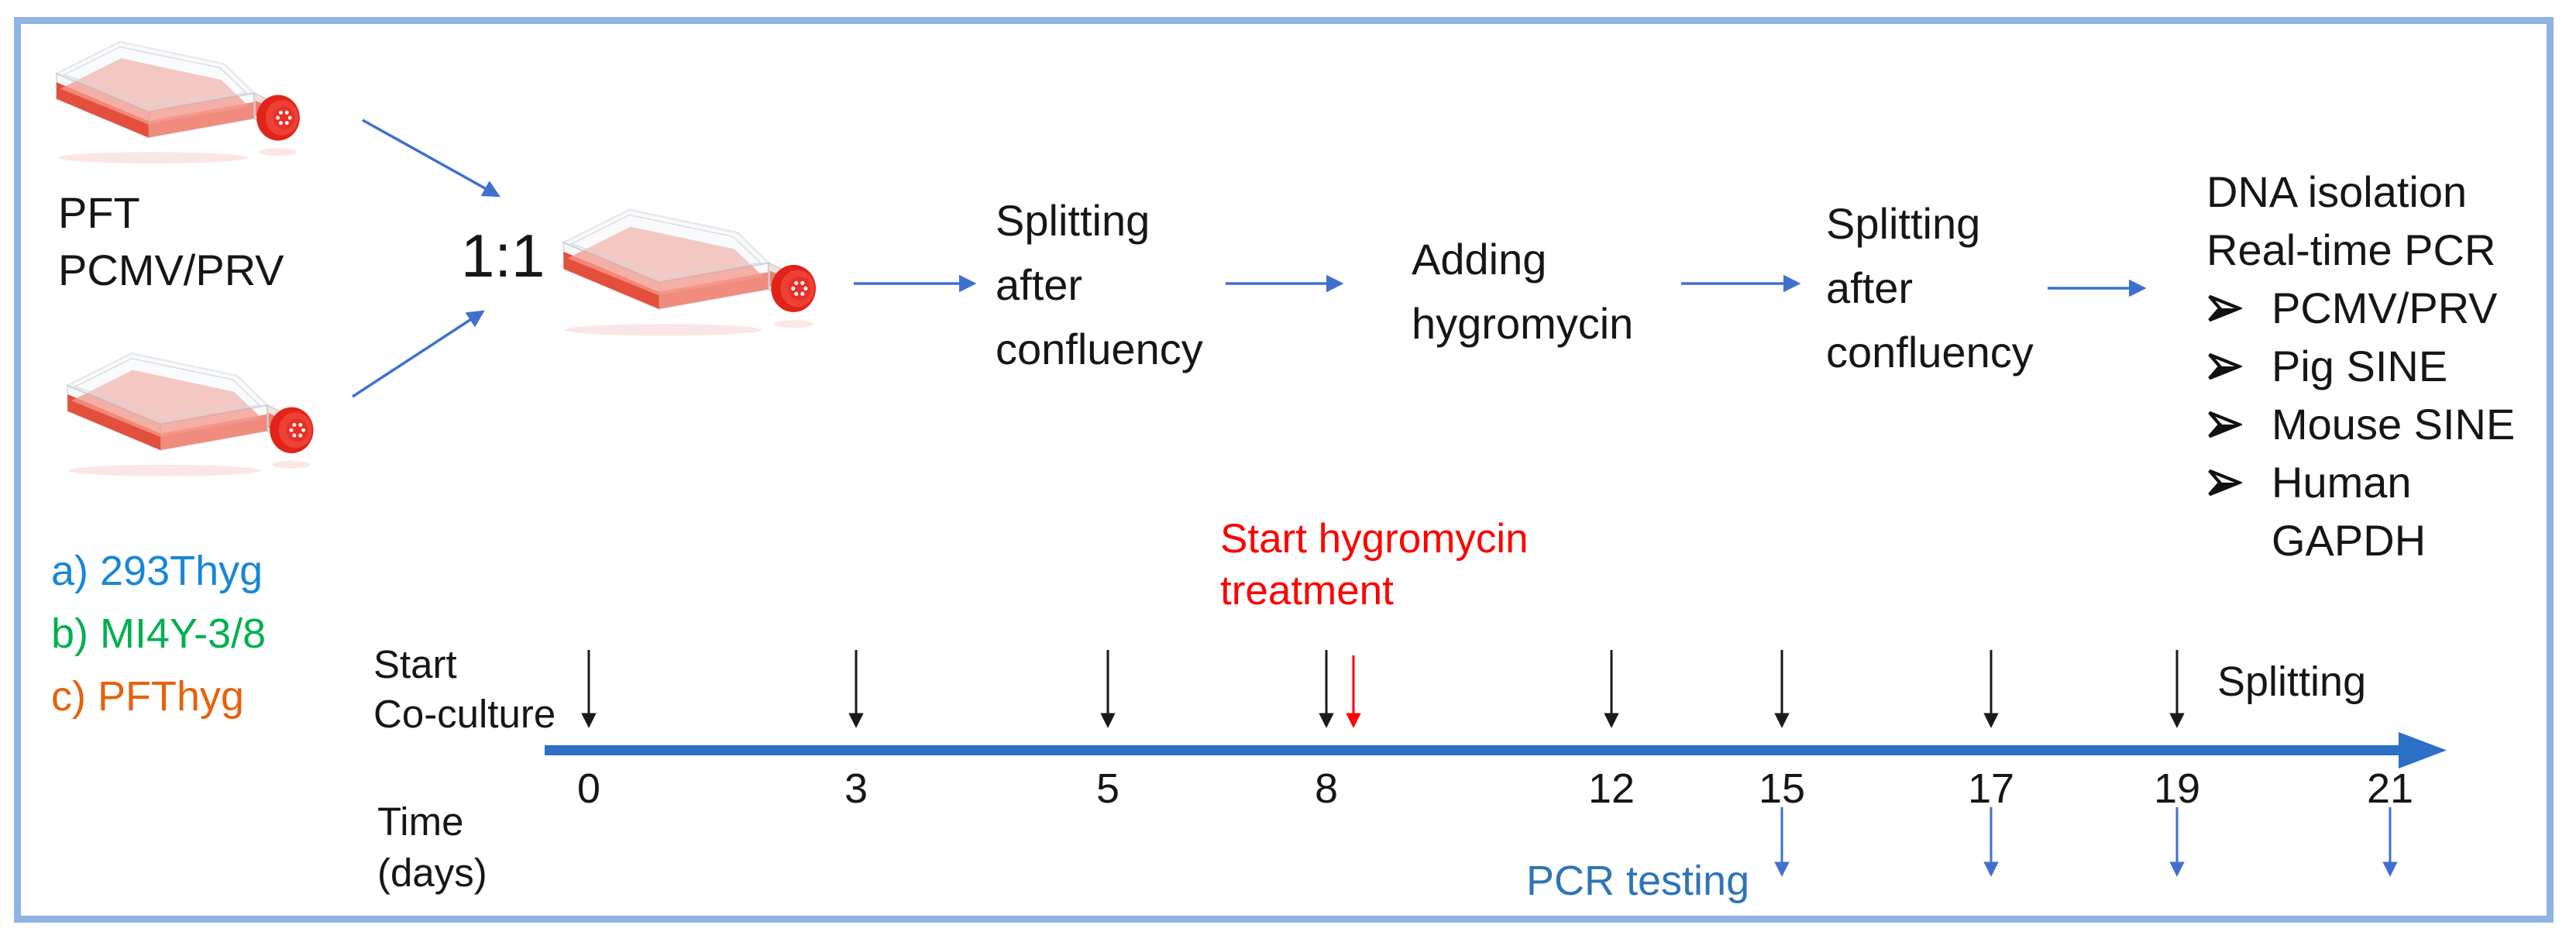  What do you see at coordinates (2342, 482) in the screenshot?
I see `analysis-bullet-human-text: Human` at bounding box center [2342, 482].